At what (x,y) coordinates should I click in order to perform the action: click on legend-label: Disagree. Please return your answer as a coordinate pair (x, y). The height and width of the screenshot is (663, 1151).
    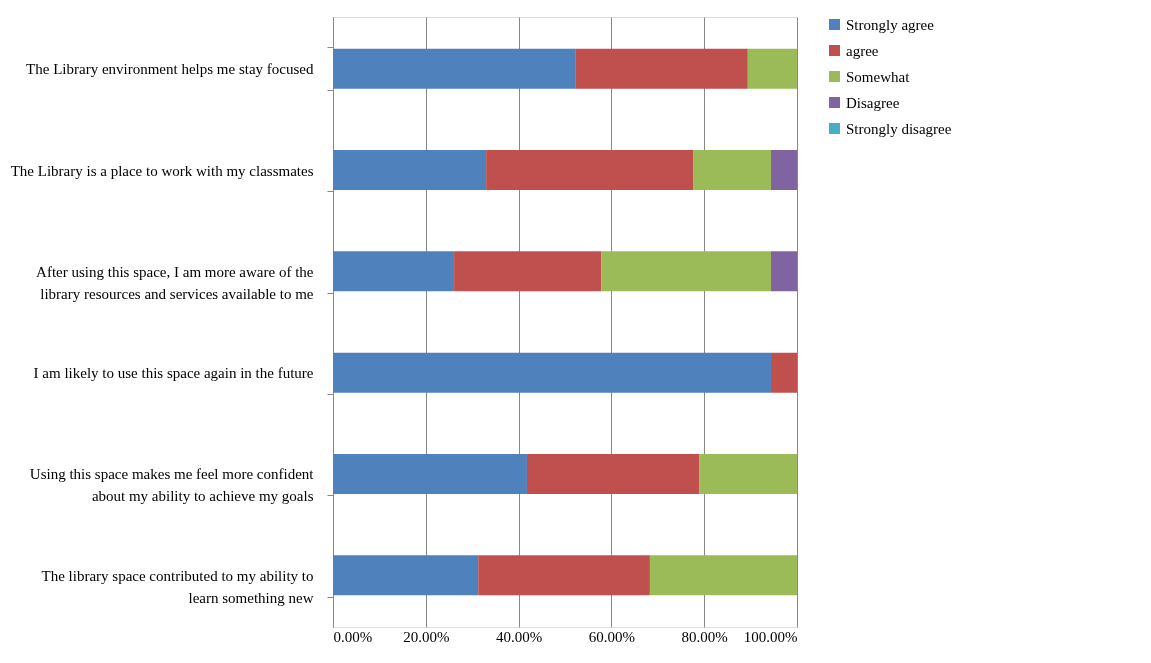
    Looking at the image, I should click on (873, 102).